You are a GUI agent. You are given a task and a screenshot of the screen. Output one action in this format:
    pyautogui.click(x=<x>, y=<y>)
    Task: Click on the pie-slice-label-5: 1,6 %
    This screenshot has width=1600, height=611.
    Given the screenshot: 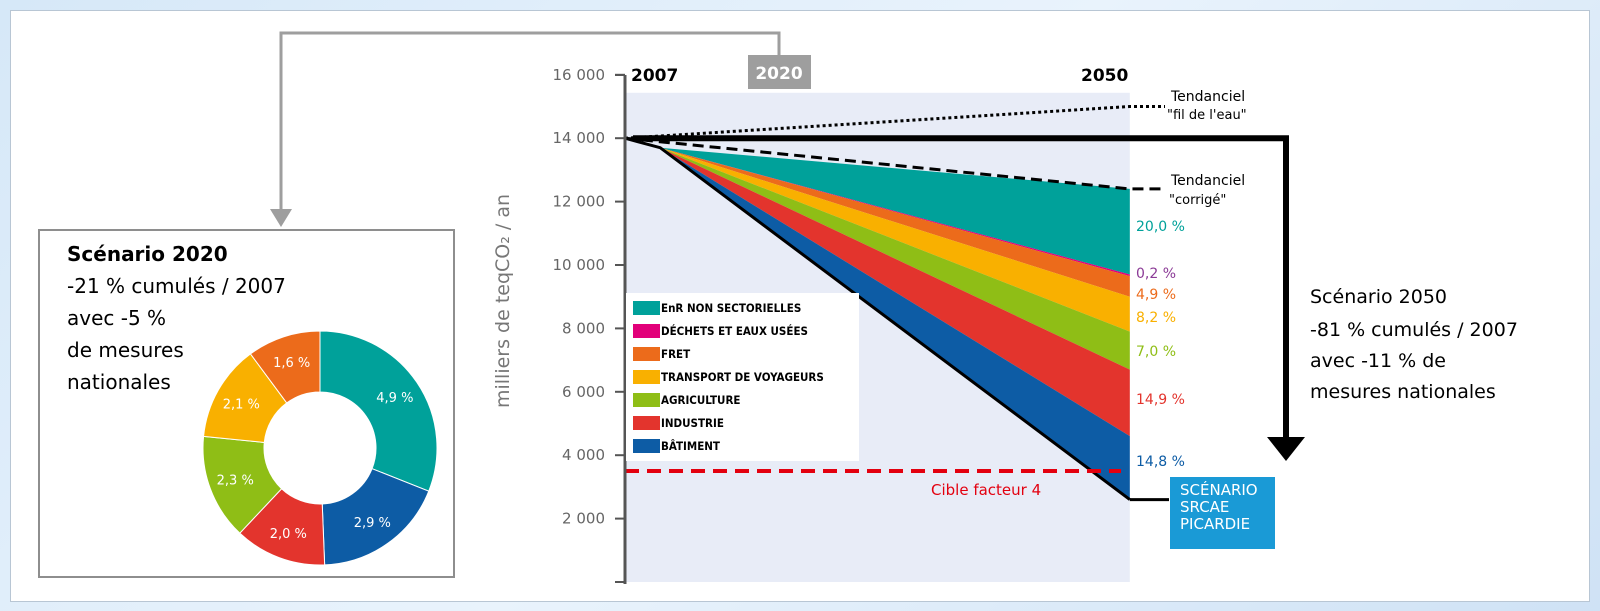 What is the action you would take?
    pyautogui.click(x=291, y=363)
    